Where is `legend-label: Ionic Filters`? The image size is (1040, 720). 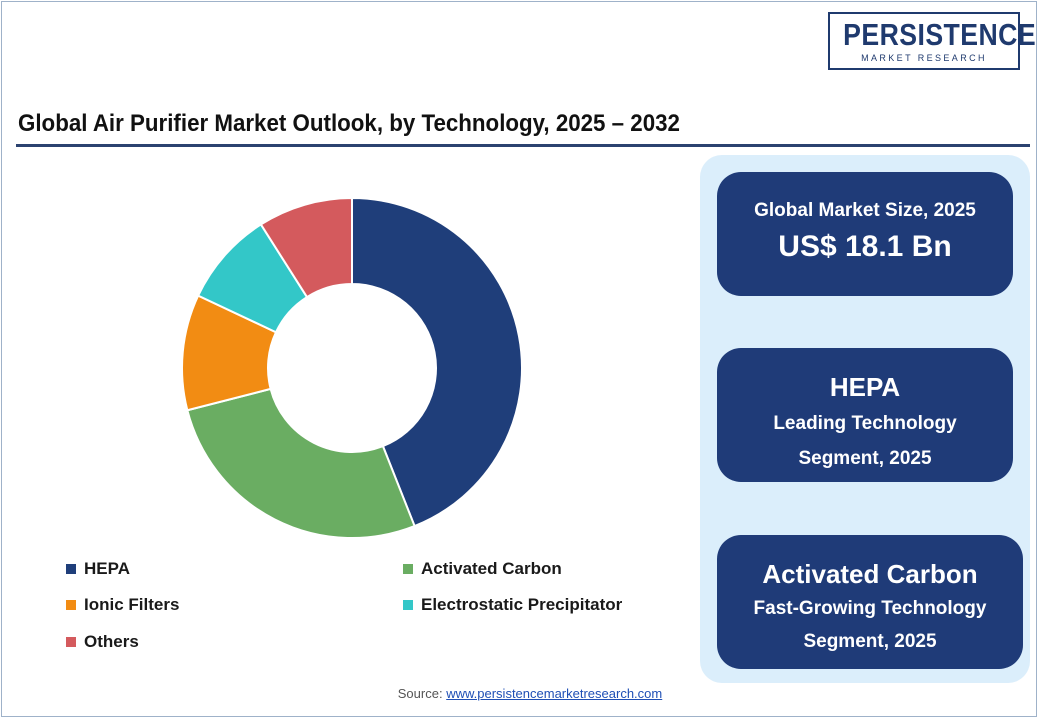 legend-label: Ionic Filters is located at coordinates (132, 604).